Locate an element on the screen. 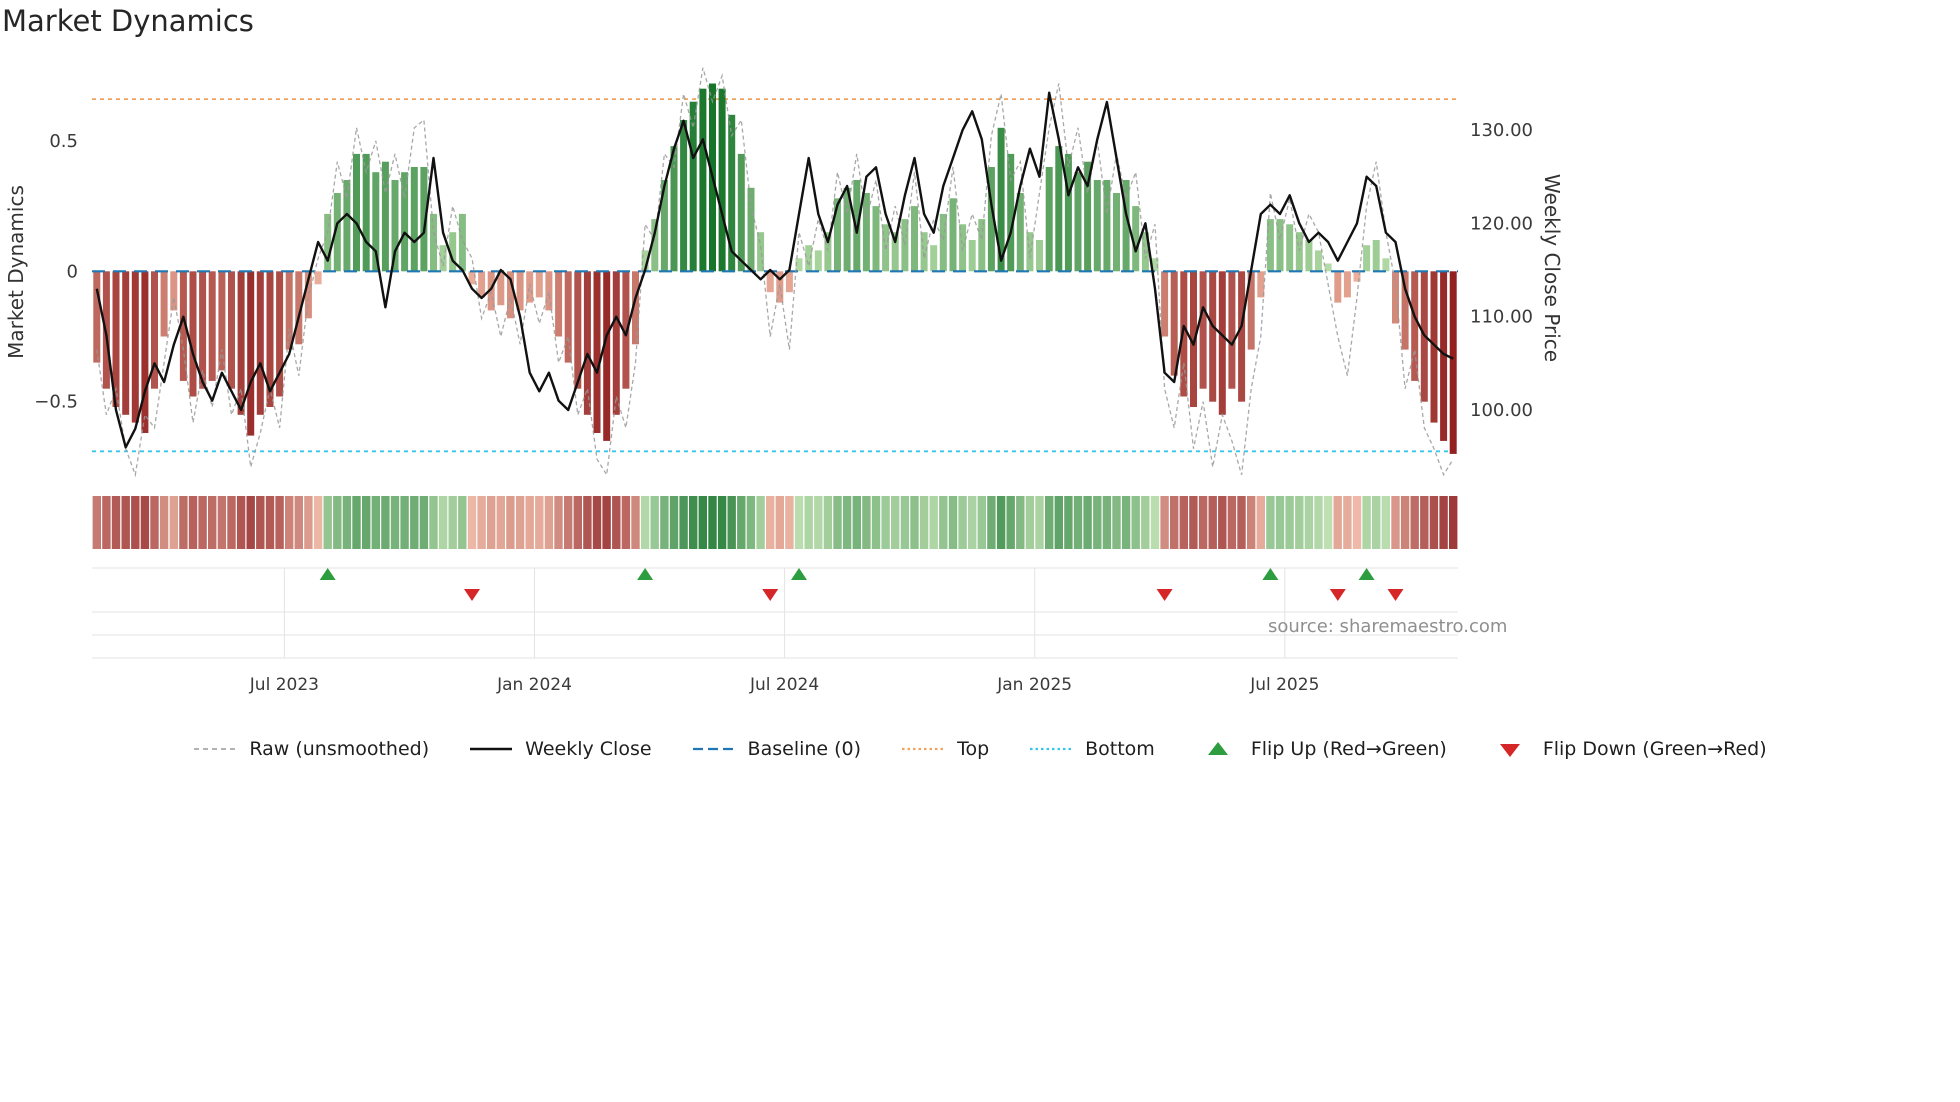  legend-label: Weekly Close is located at coordinates (588, 749).